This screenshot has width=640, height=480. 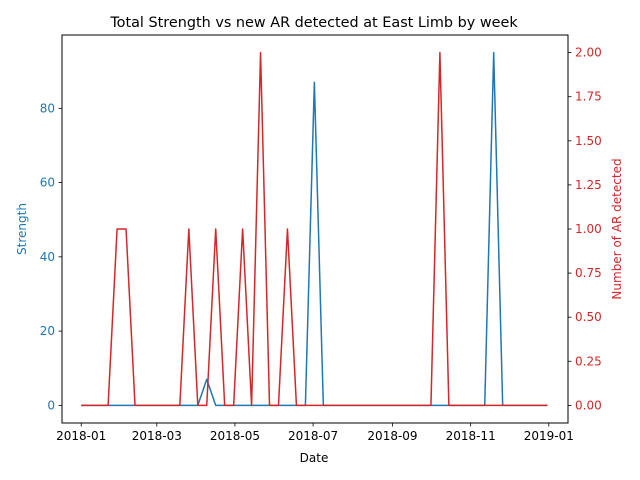 I want to click on y-axis-right: 0.00 0.25 0.50 0.75 1.00 1.25 1.50 1.75 2.00, so click(x=585, y=229).